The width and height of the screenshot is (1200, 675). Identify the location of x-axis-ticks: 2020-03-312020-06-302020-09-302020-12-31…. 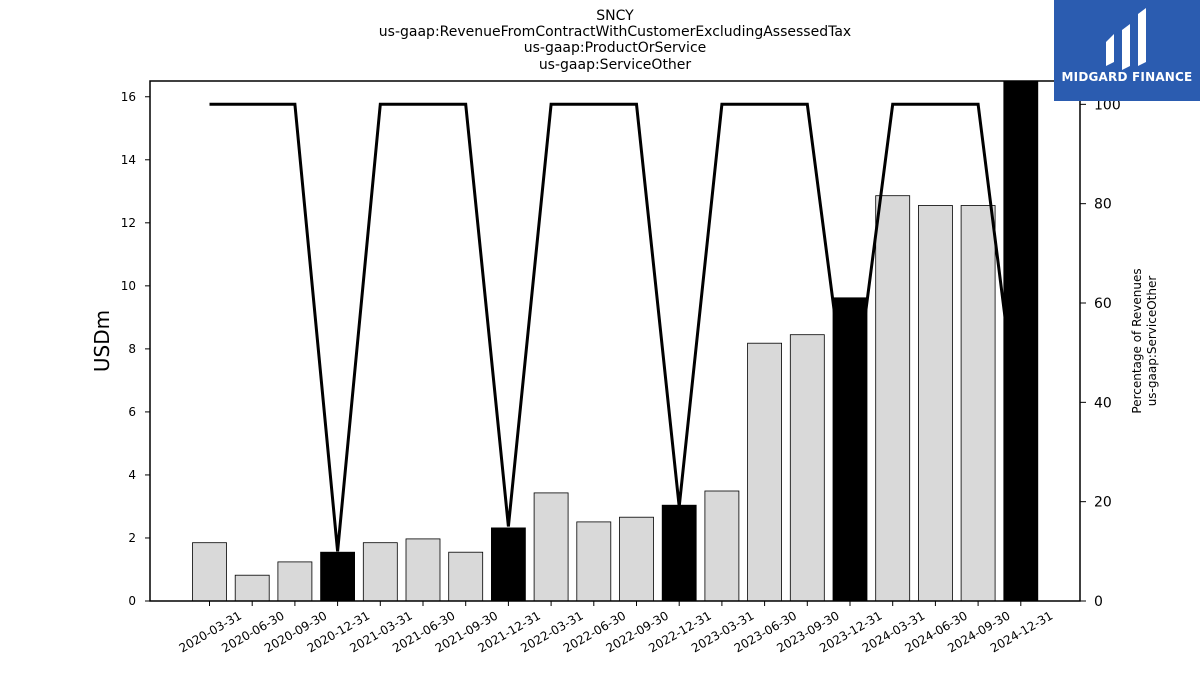
(616, 628).